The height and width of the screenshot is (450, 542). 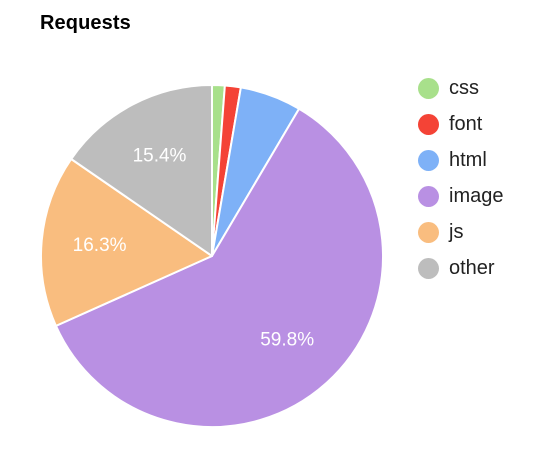 I want to click on legend-swatch-js, so click(x=428, y=232).